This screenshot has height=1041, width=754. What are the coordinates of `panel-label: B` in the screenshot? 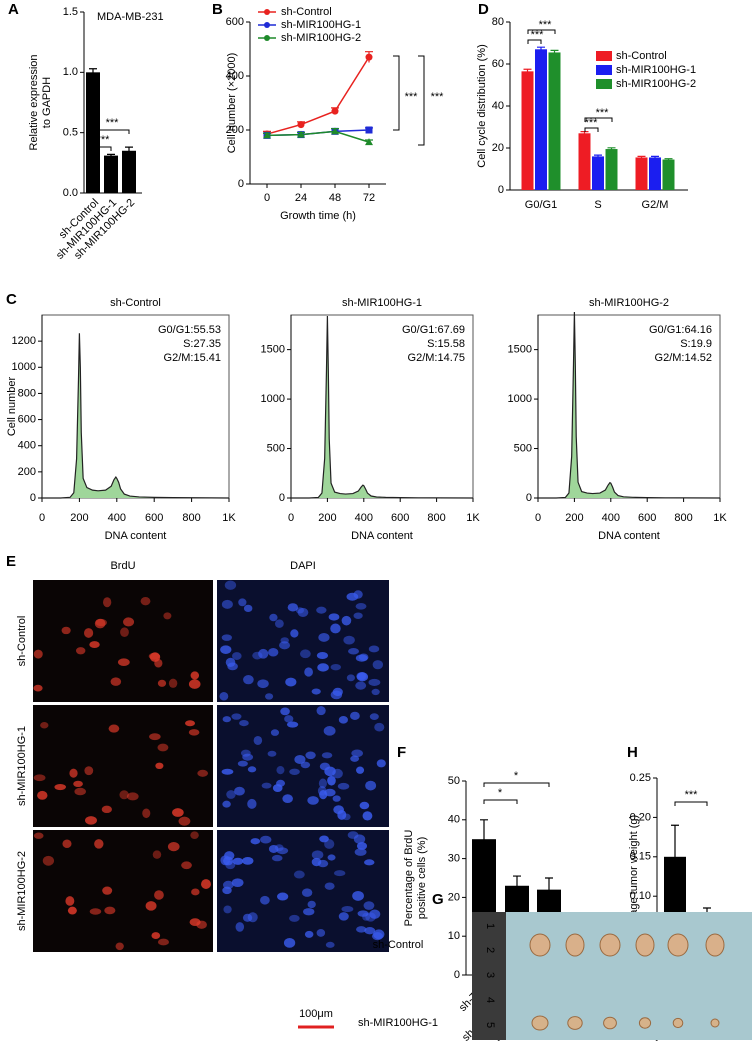 It's located at (217, 9).